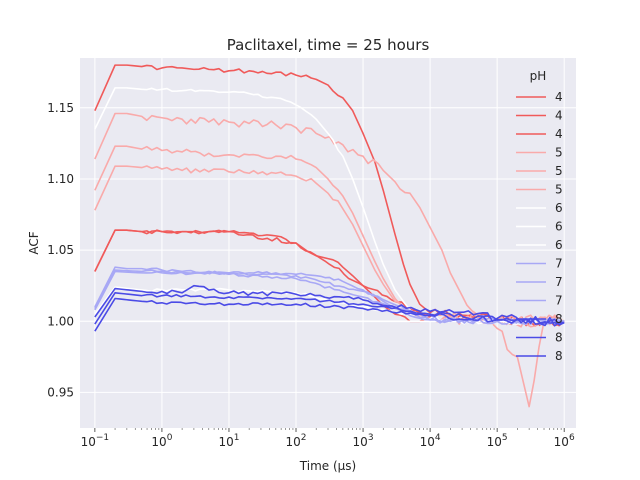 This screenshot has width=640, height=480. Describe the element at coordinates (497, 441) in the screenshot. I see `x-tick-label: 10⁵` at that location.